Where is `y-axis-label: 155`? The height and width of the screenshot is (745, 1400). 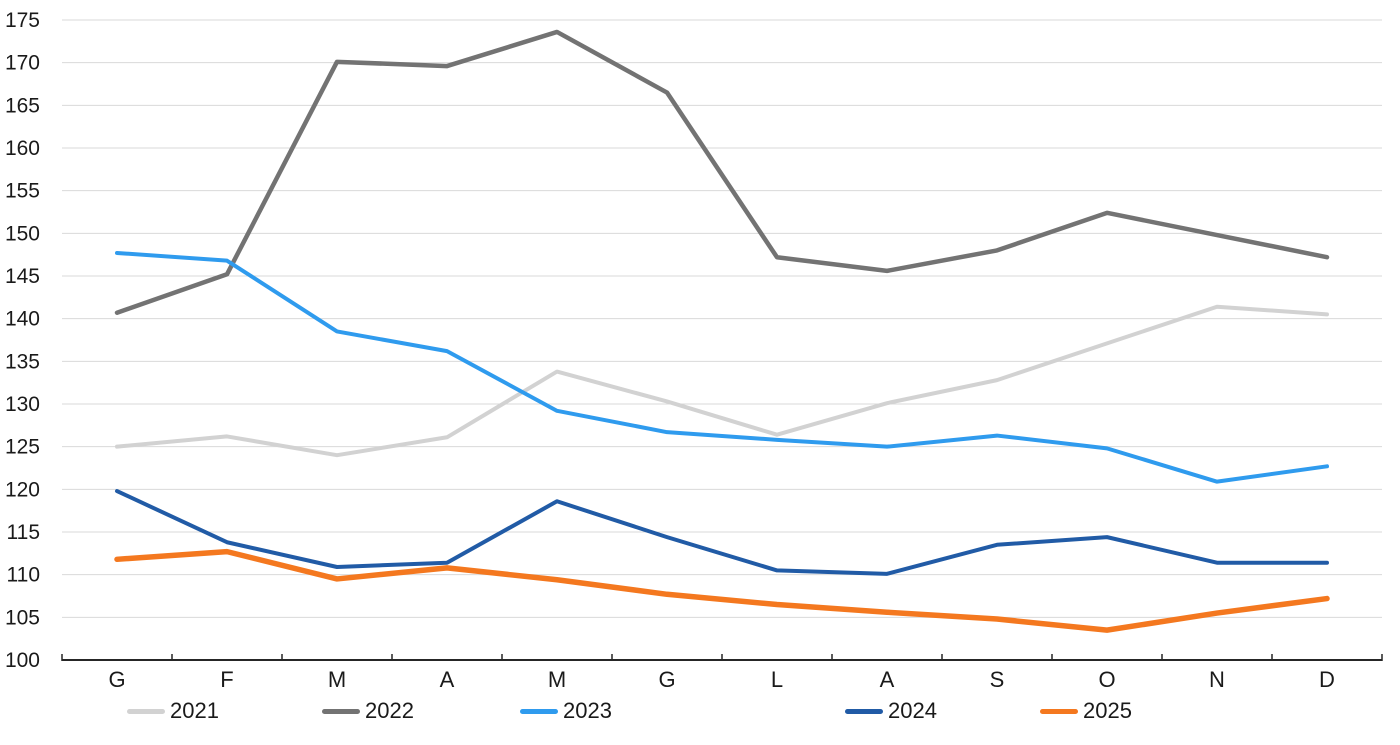
y-axis-label: 155 is located at coordinates (22, 191).